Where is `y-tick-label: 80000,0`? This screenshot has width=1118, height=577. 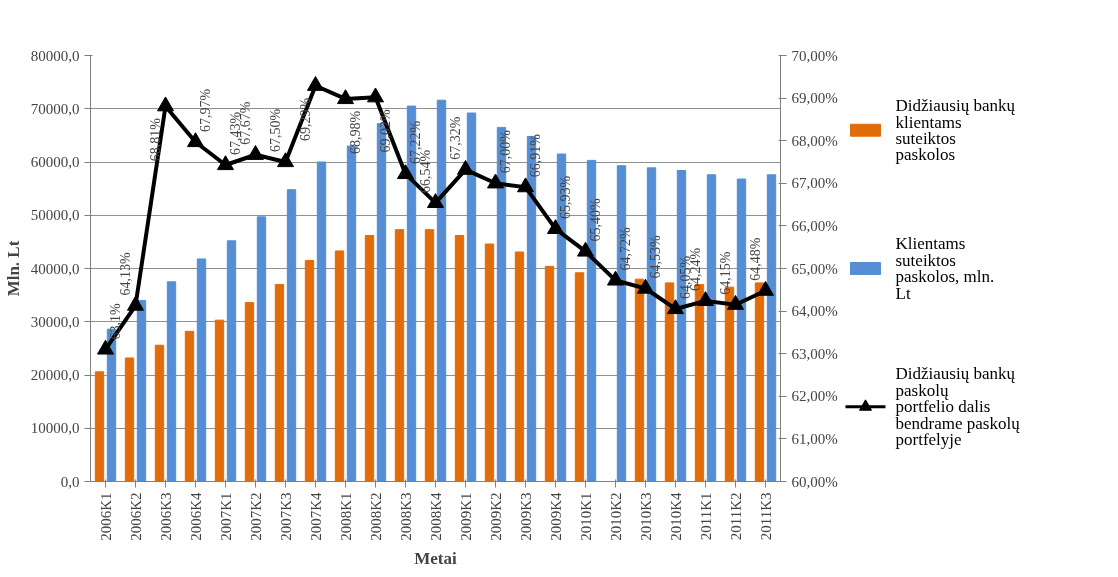 y-tick-label: 80000,0 is located at coordinates (55, 55).